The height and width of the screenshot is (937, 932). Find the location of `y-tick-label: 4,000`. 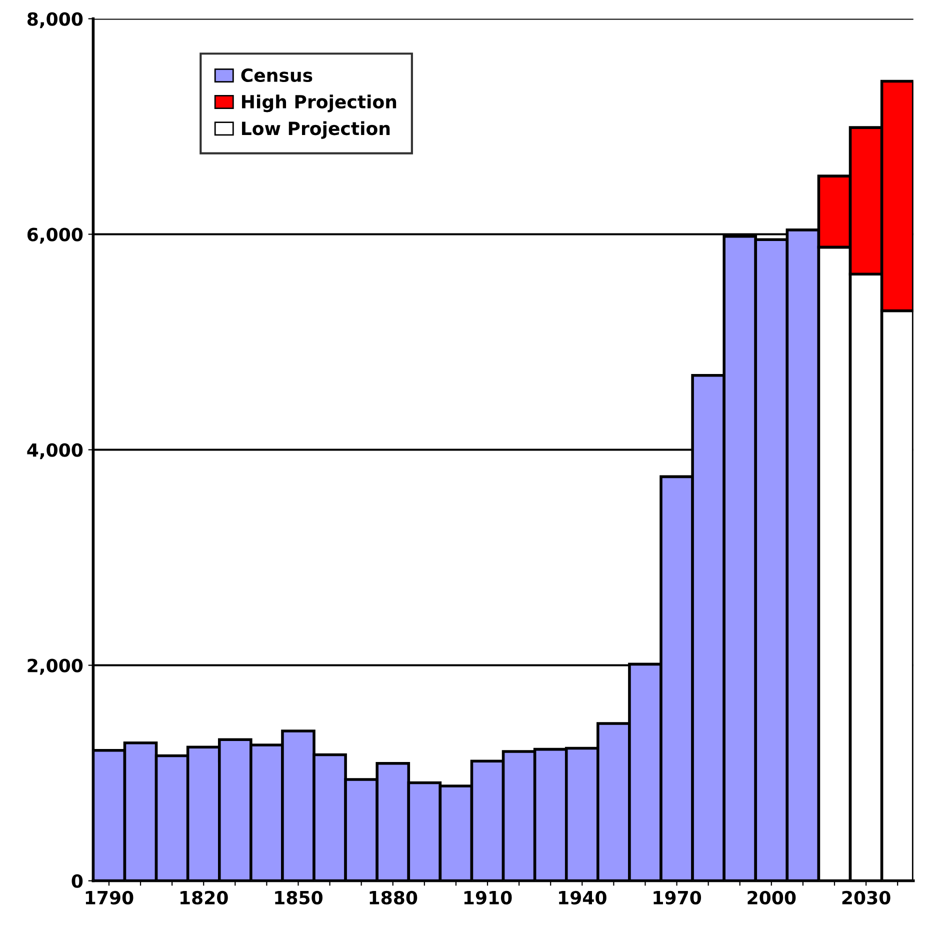

y-tick-label: 4,000 is located at coordinates (55, 451).